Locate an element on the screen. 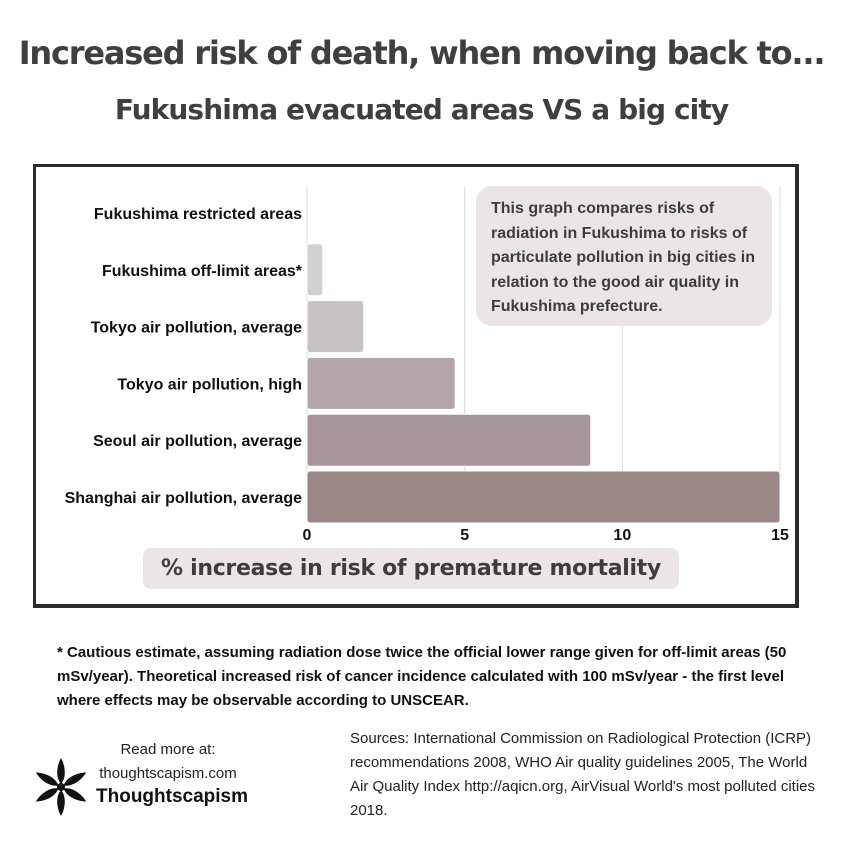 The image size is (843, 843). category-label: Tokyo air pollution, average is located at coordinates (196, 328).